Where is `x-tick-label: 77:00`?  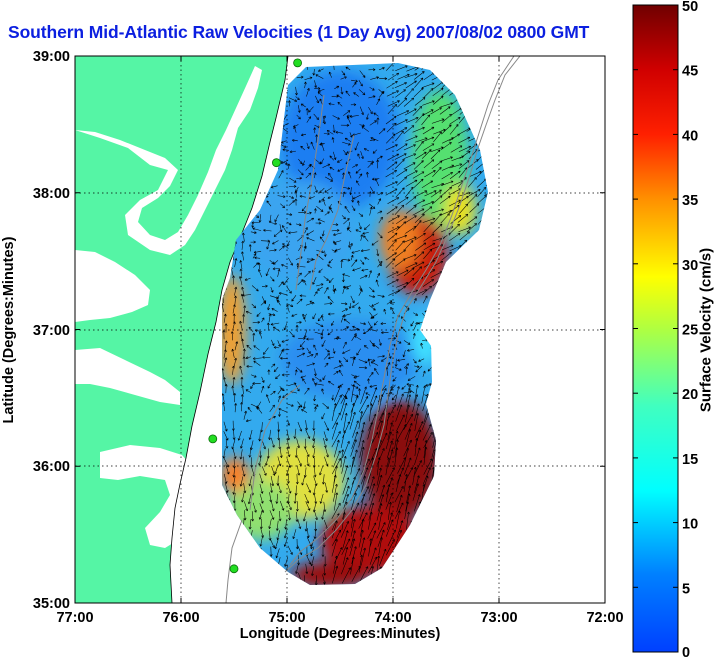 x-tick-label: 77:00 is located at coordinates (74, 618).